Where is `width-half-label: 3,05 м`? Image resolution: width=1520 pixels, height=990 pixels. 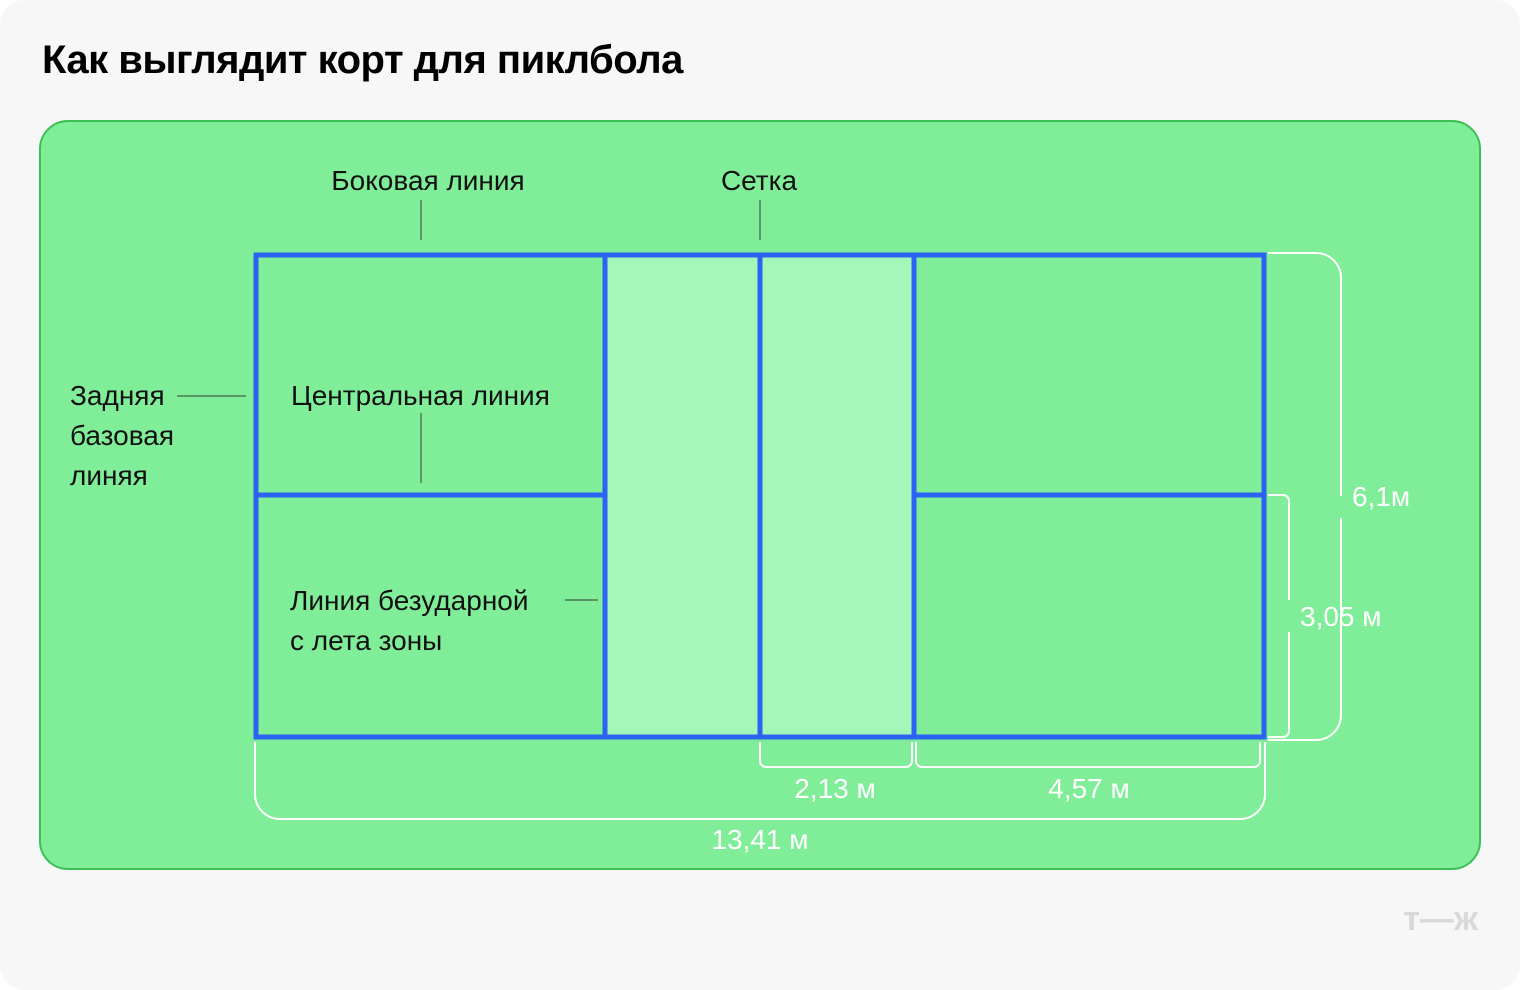 width-half-label: 3,05 м is located at coordinates (1341, 616).